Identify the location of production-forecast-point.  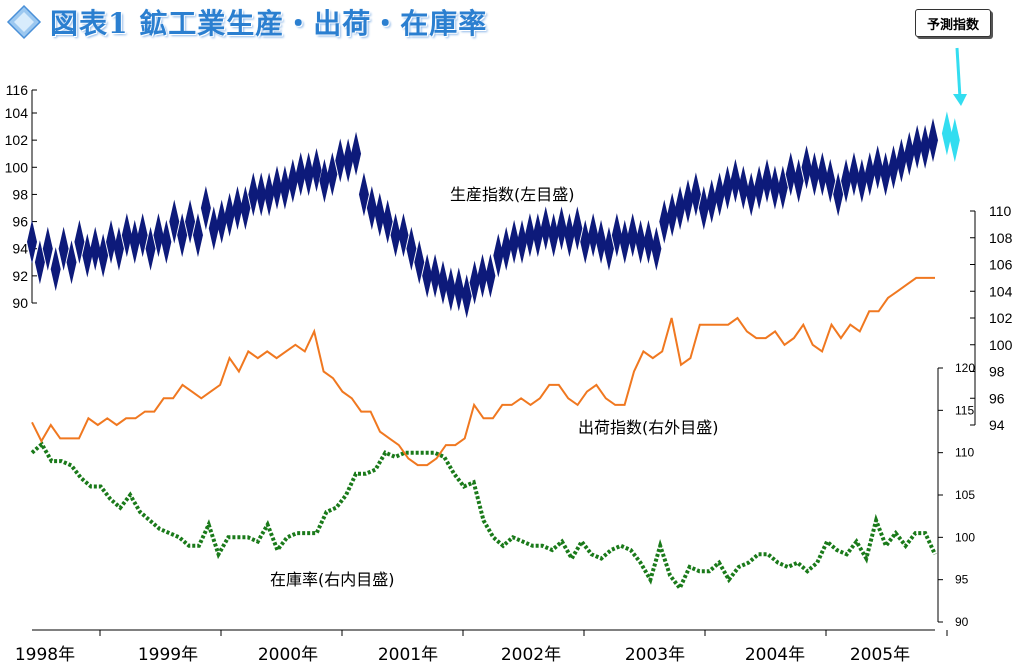
(946, 133).